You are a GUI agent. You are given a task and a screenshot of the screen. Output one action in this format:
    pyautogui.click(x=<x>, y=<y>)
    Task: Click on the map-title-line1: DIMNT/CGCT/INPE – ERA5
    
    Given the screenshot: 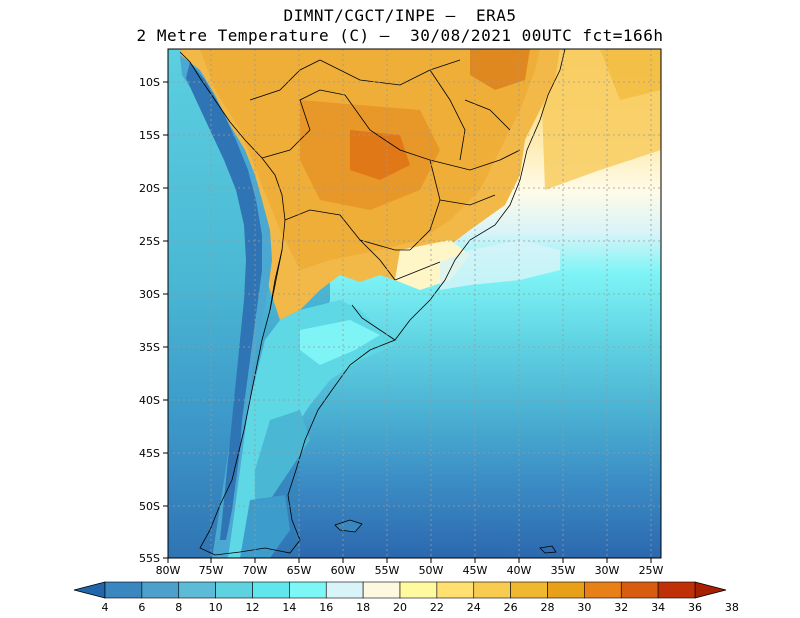 What is the action you would take?
    pyautogui.click(x=400, y=15)
    